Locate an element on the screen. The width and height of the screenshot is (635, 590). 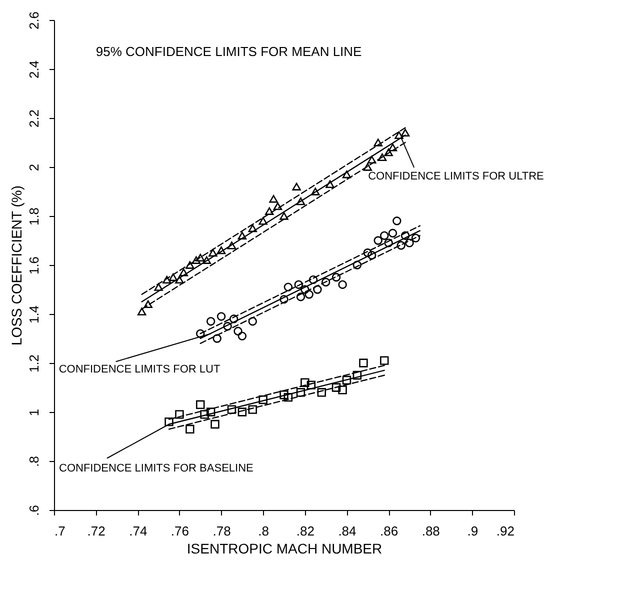
y-tick-label: 1.6 is located at coordinates (34, 265).